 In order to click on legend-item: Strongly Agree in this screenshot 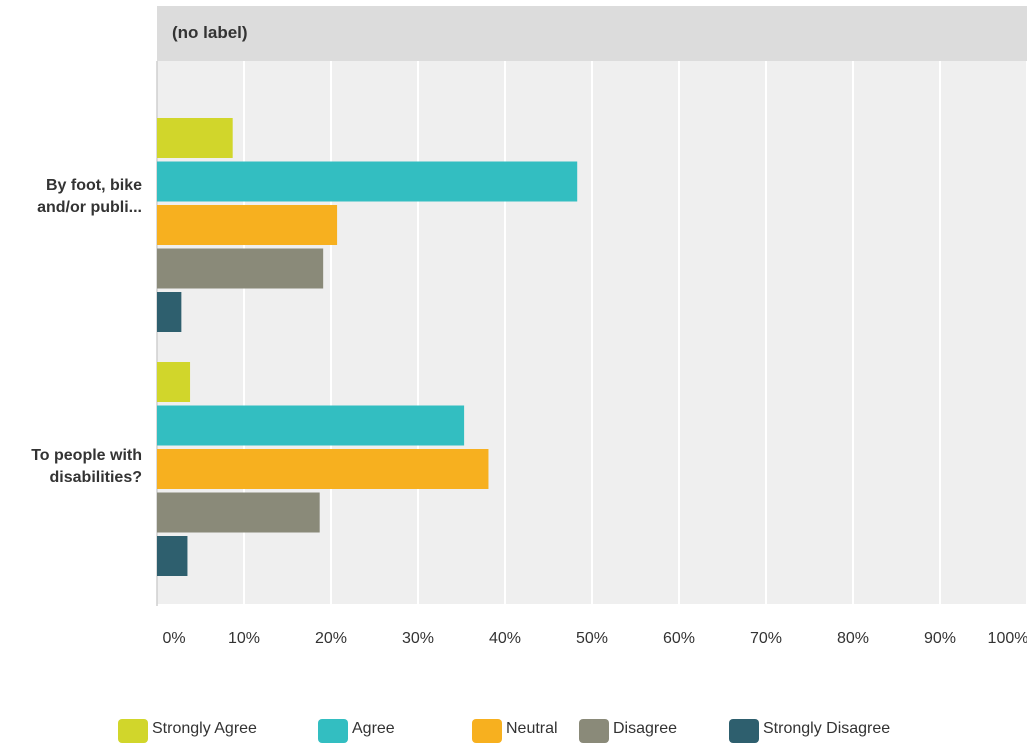, I will do `click(187, 731)`.